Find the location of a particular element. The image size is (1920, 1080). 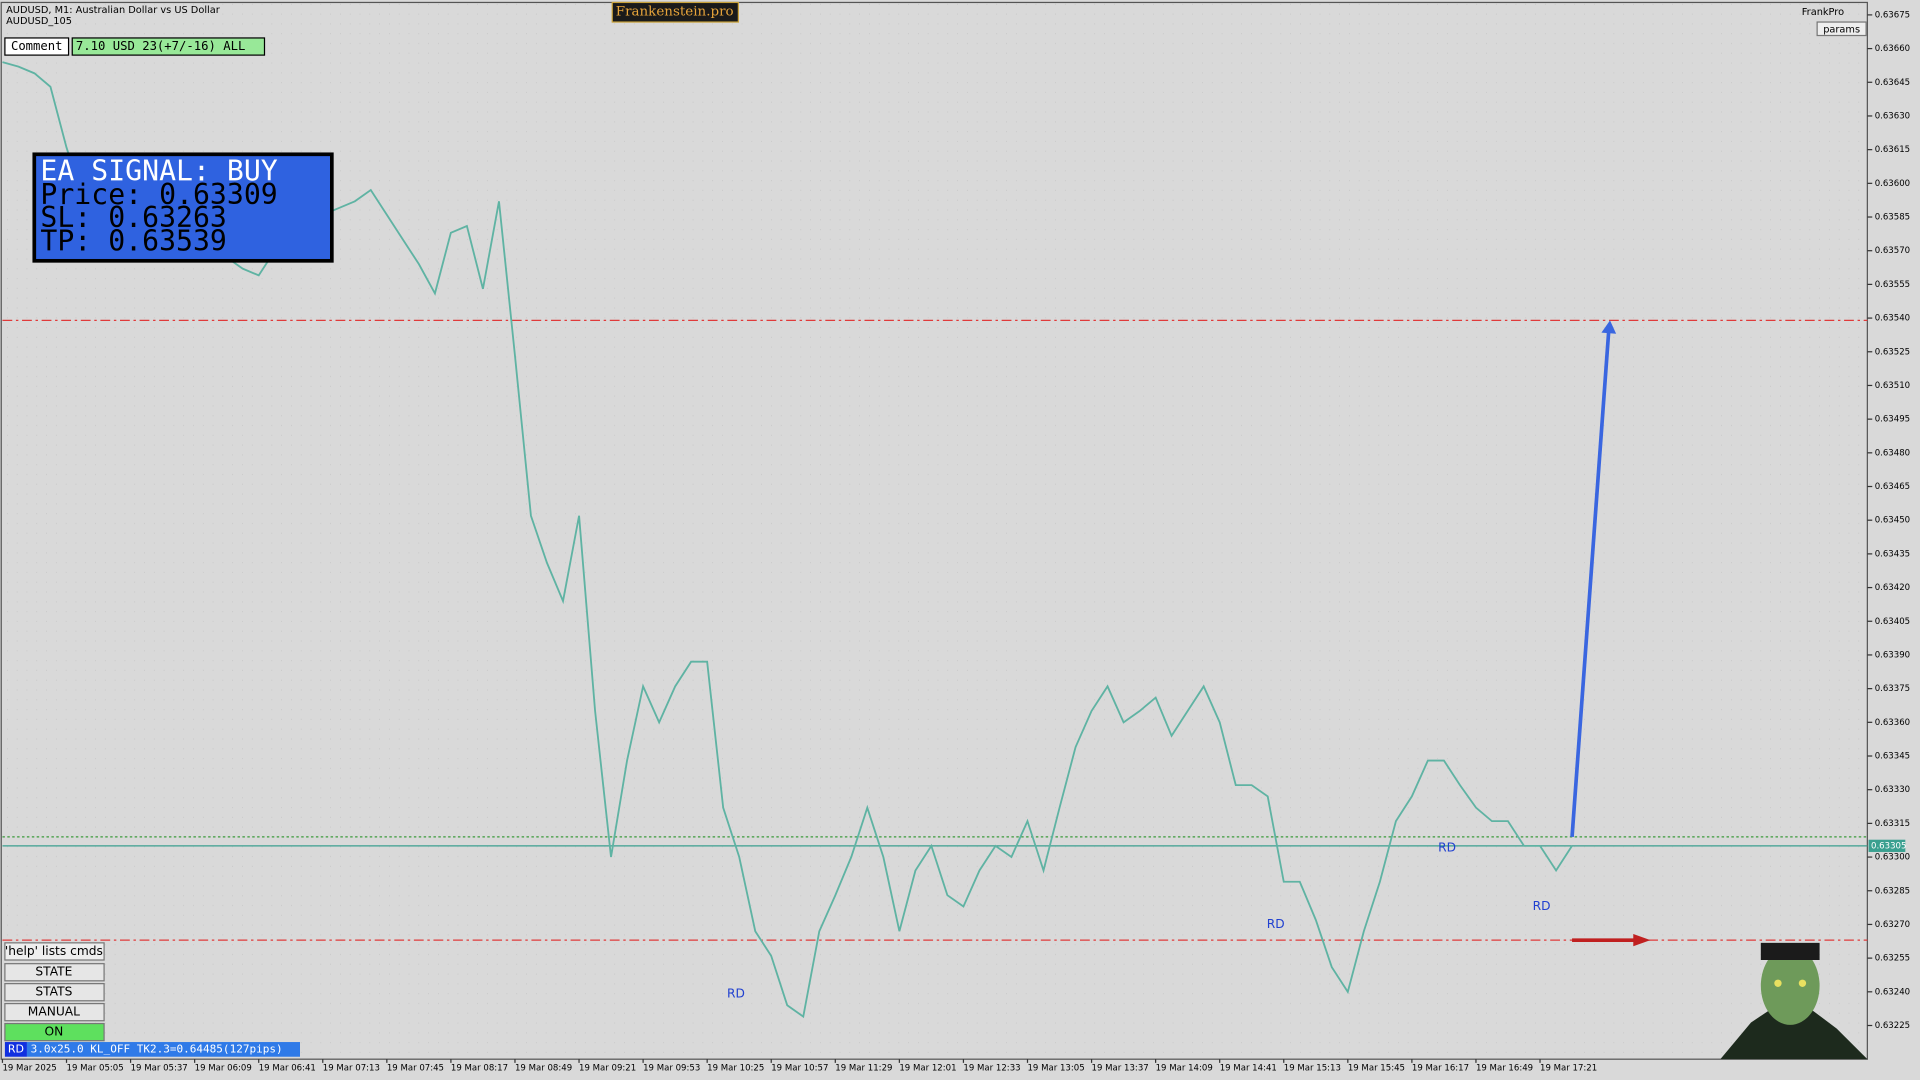

tp-arrow is located at coordinates (1590, 583).